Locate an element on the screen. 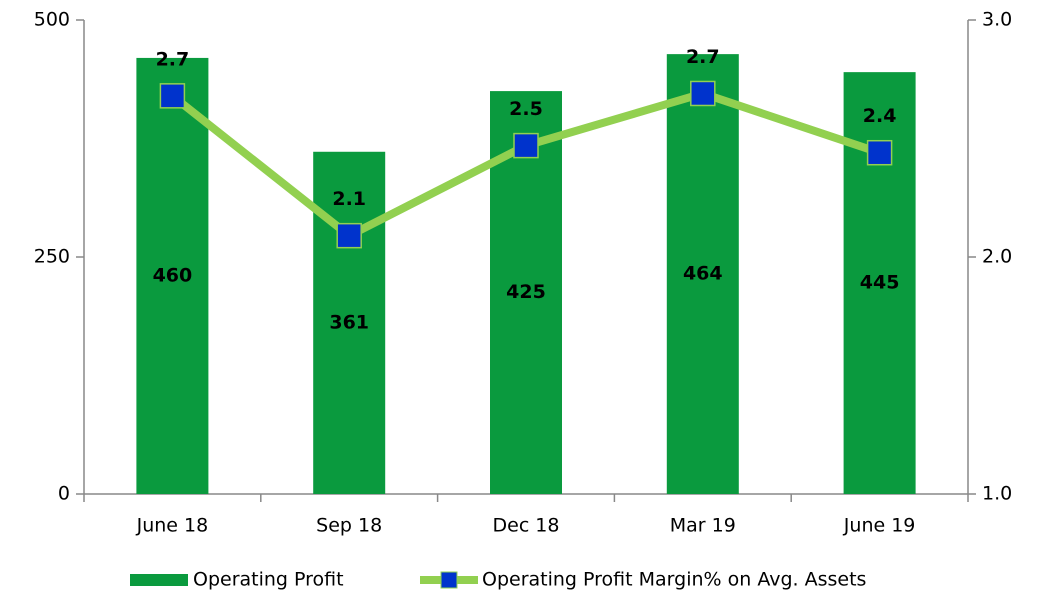 This screenshot has width=1039, height=604. y2-tick-label: 2.0 is located at coordinates (997, 257).